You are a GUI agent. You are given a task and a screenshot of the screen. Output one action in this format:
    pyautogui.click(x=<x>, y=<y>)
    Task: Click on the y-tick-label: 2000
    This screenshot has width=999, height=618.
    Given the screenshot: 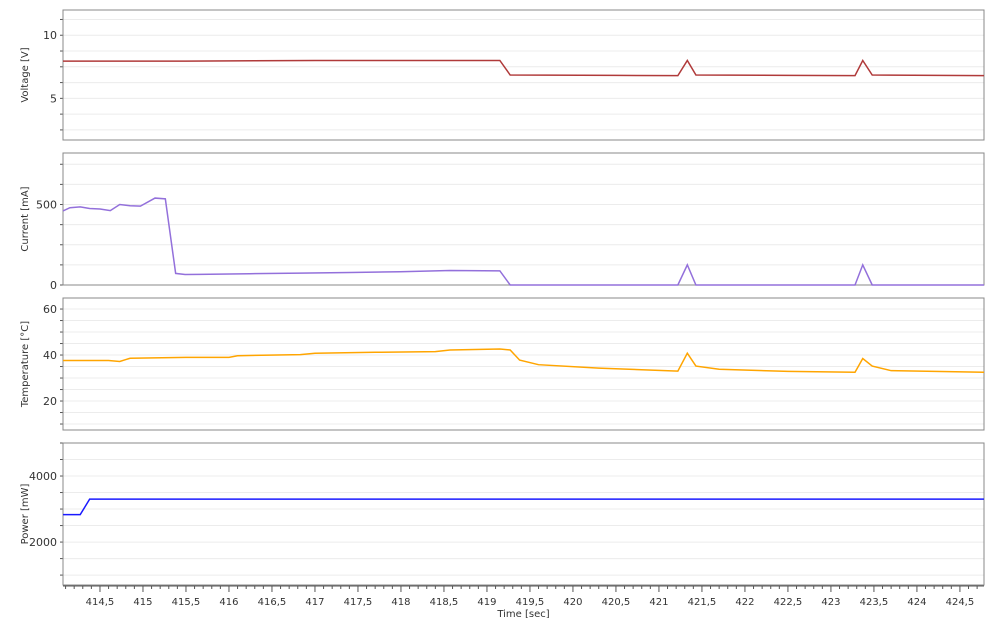 What is the action you would take?
    pyautogui.click(x=43, y=542)
    